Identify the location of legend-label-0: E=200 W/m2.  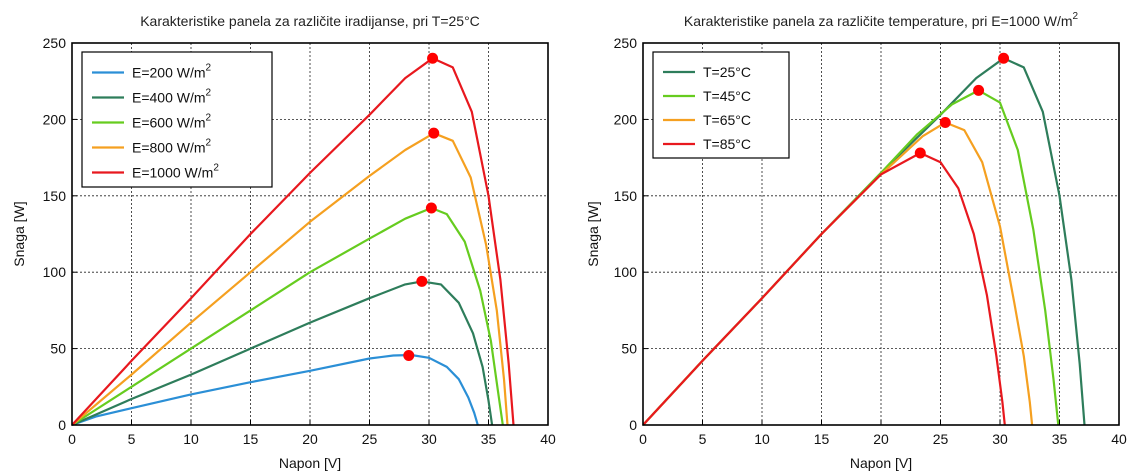
(172, 72).